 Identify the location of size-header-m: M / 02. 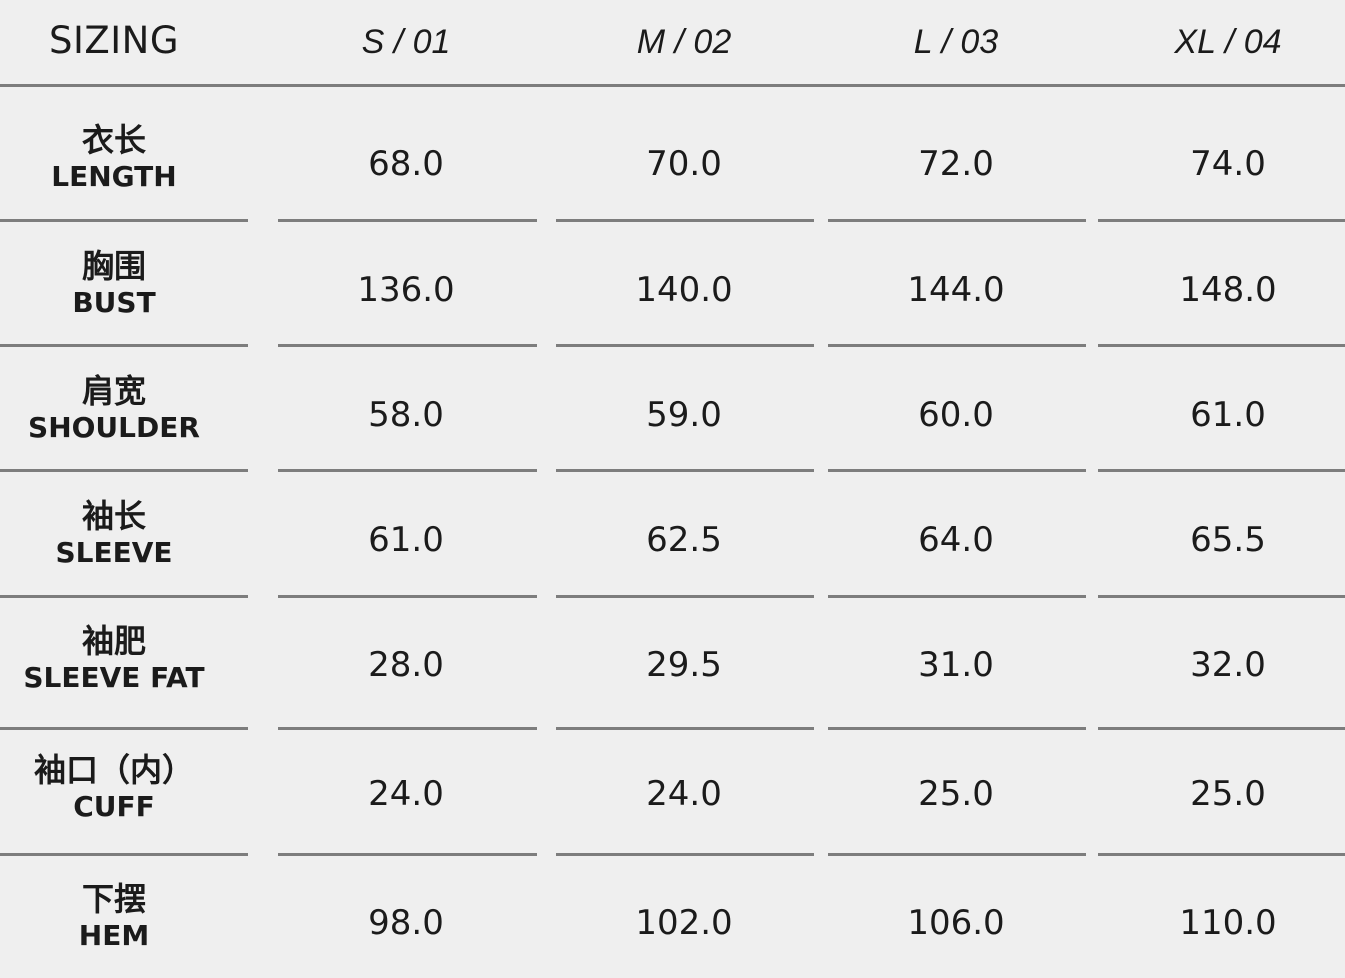
(684, 42).